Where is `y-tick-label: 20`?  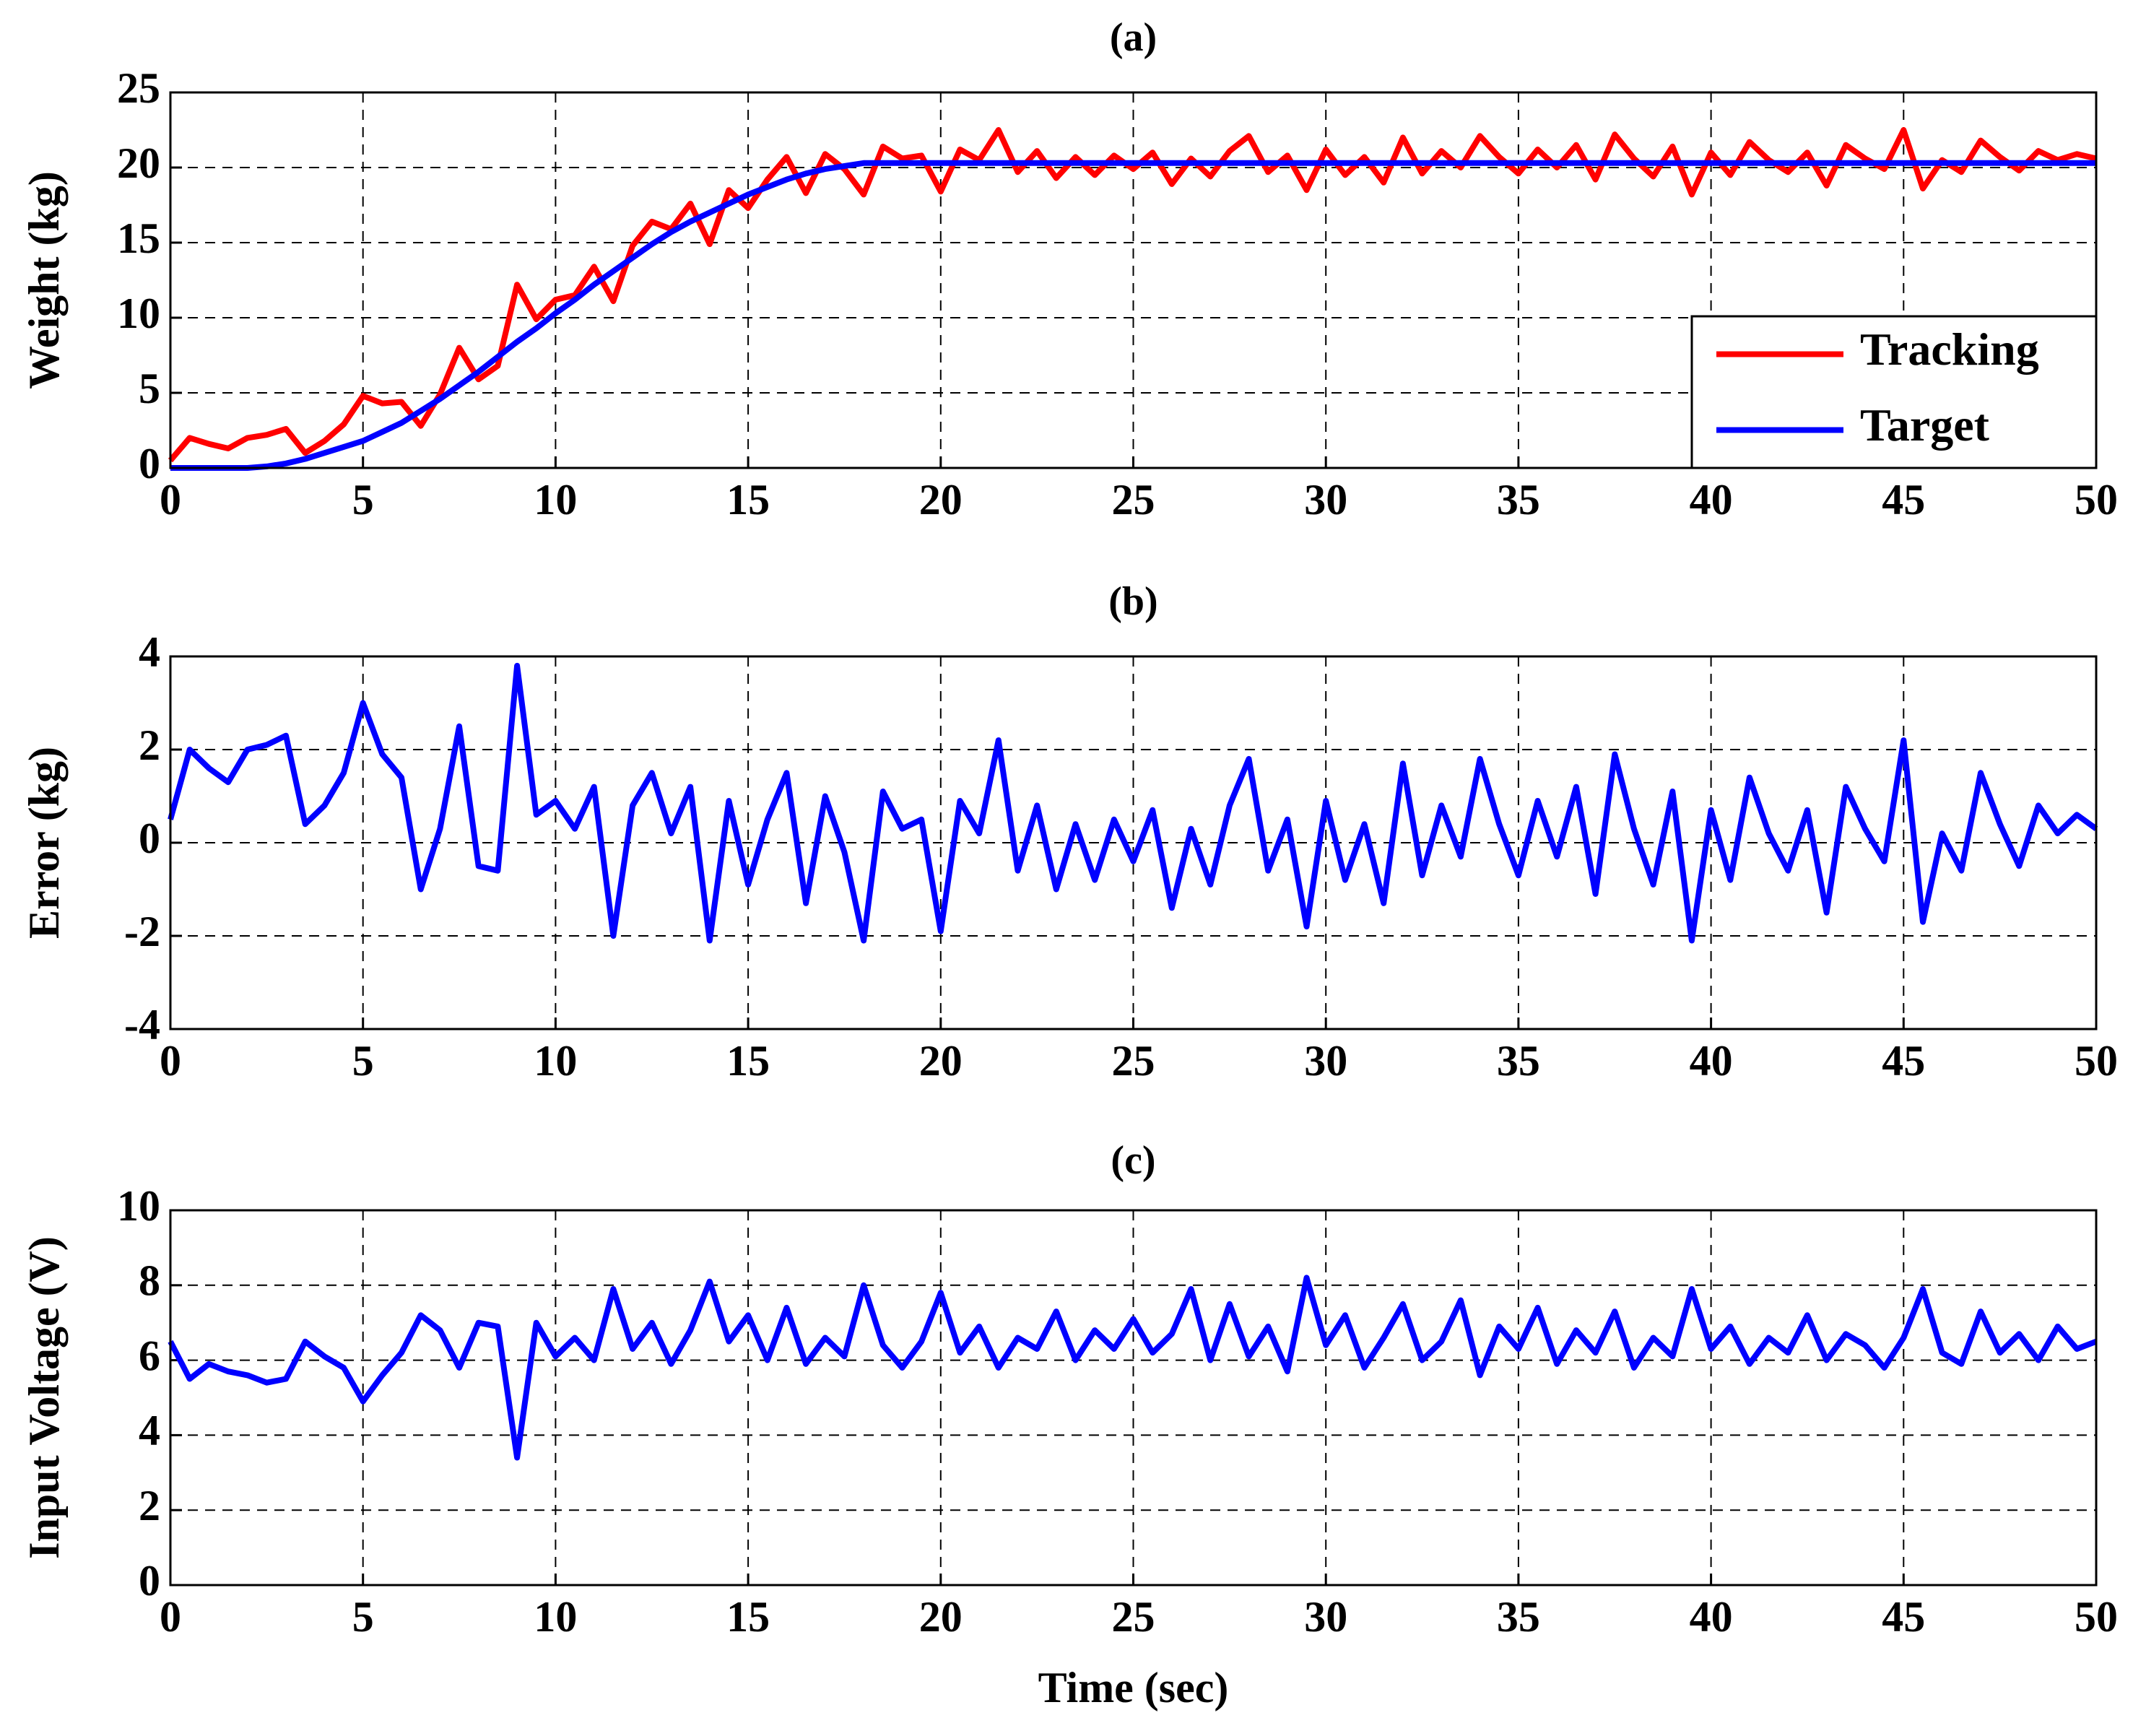
y-tick-label: 20 is located at coordinates (138, 163).